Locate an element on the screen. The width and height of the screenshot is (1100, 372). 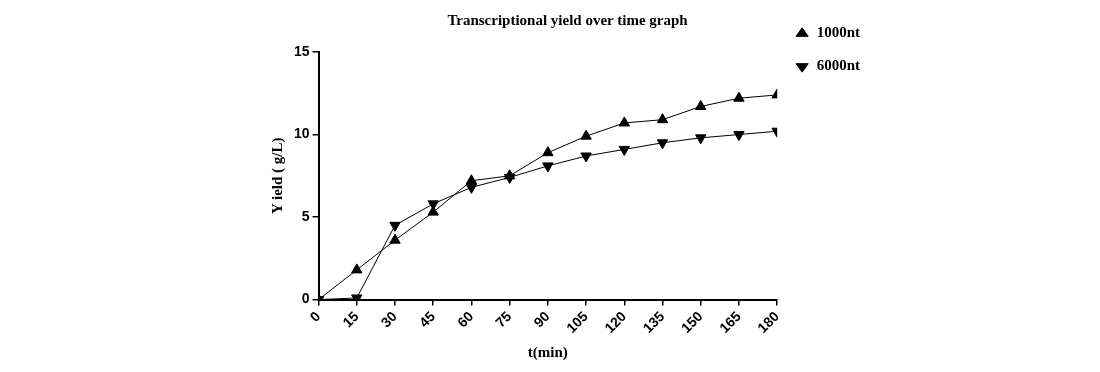
x-tick-label: 30 is located at coordinates (388, 319).